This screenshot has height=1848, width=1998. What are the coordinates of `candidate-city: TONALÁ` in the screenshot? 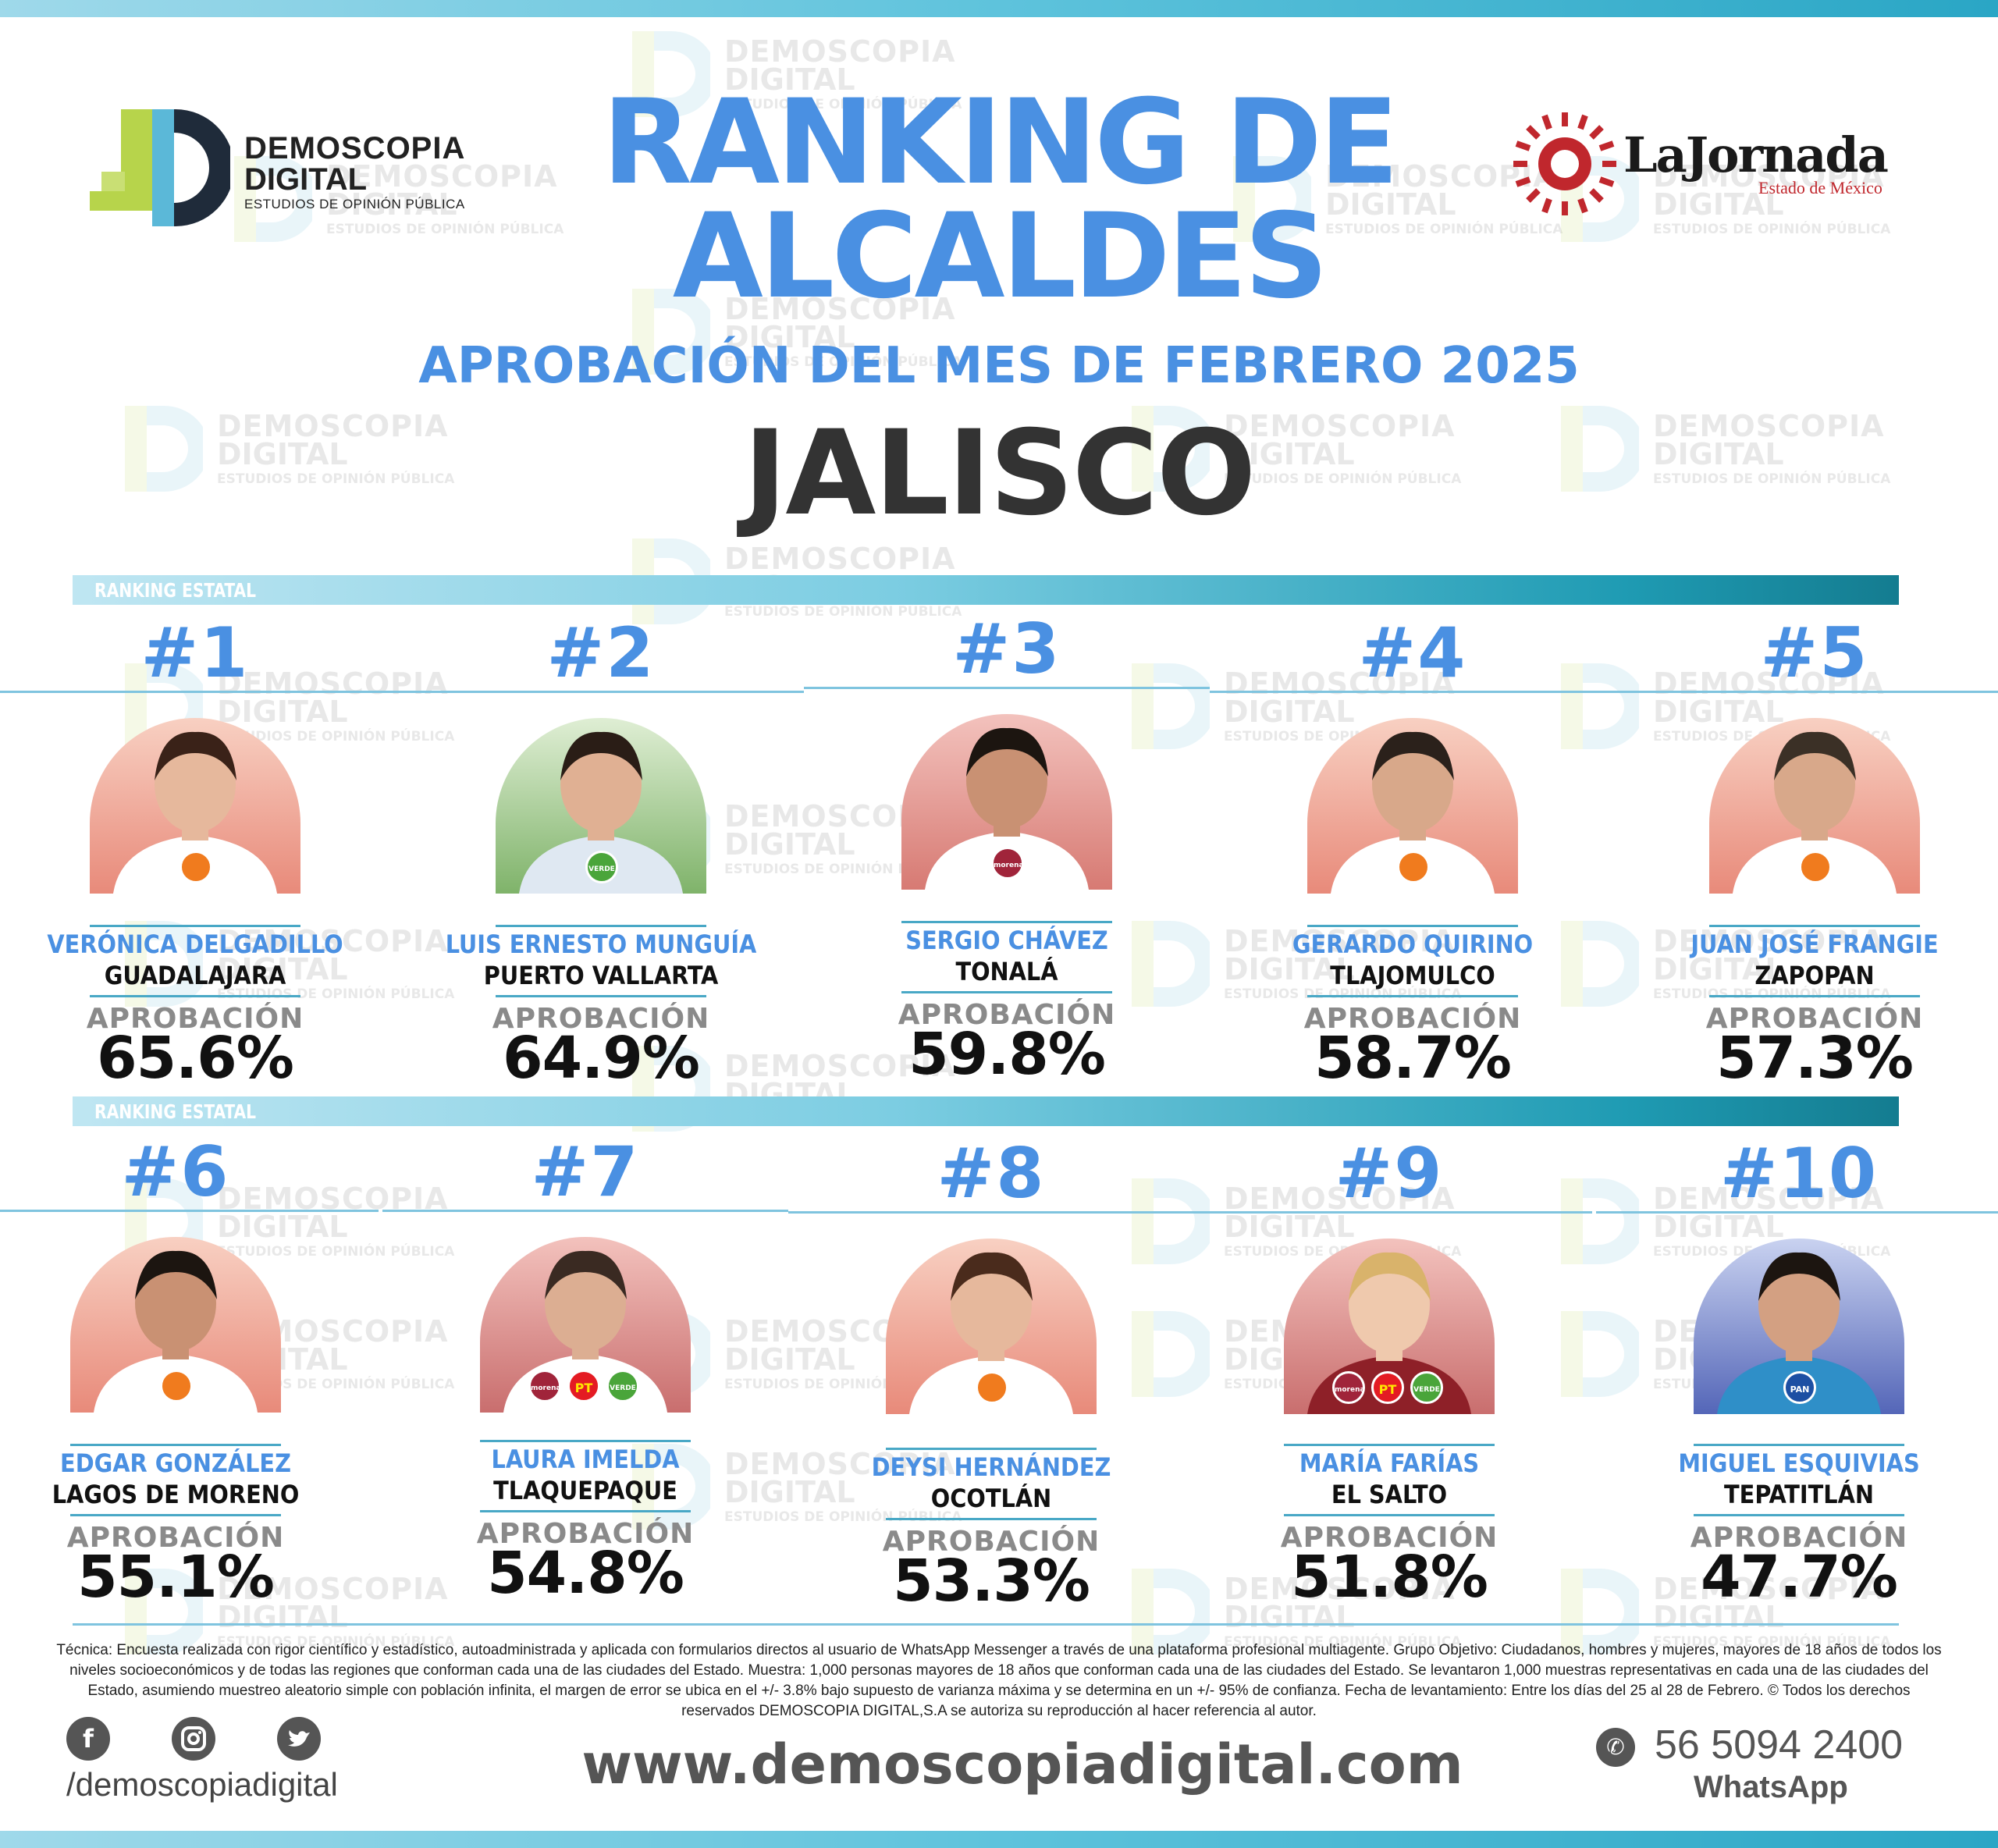 It's located at (1006, 971).